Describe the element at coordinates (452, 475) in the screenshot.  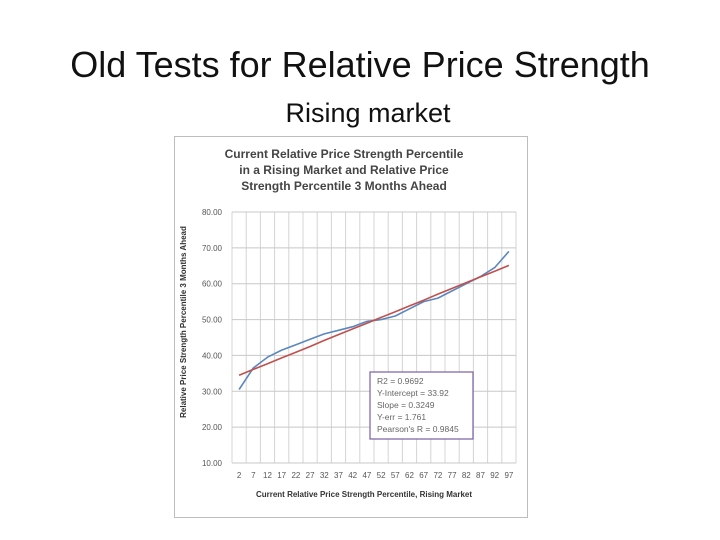
I see `x-tick-label: 77` at that location.